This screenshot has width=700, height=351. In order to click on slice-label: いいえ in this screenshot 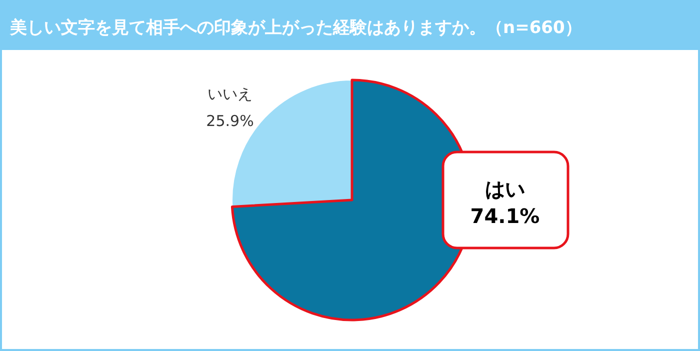, I will do `click(230, 94)`.